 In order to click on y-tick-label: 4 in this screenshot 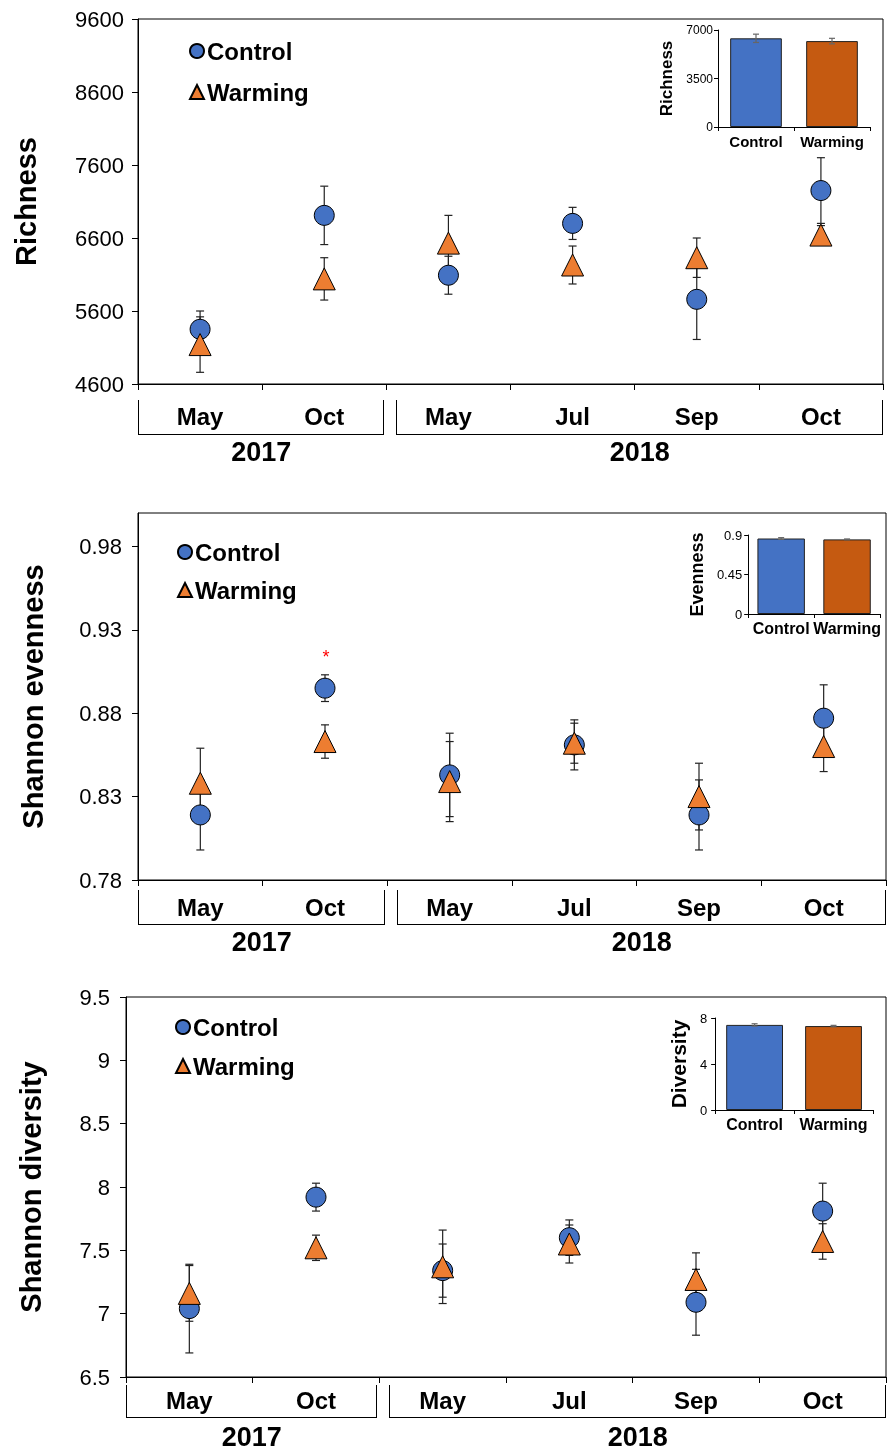, I will do `click(703, 1064)`.